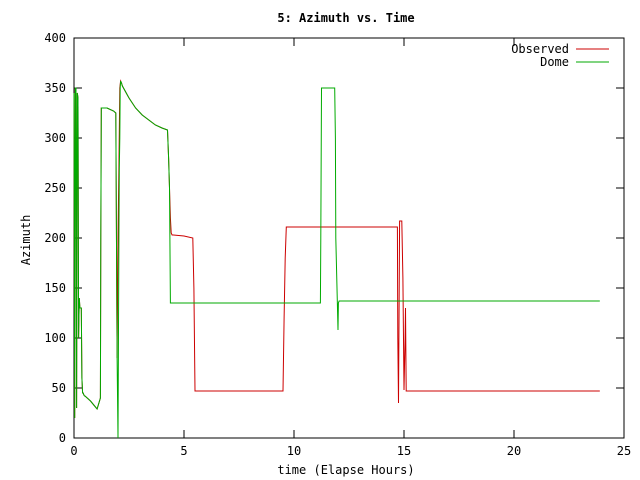 The image size is (640, 480). What do you see at coordinates (59, 388) in the screenshot?
I see `y-tick-label: 50` at bounding box center [59, 388].